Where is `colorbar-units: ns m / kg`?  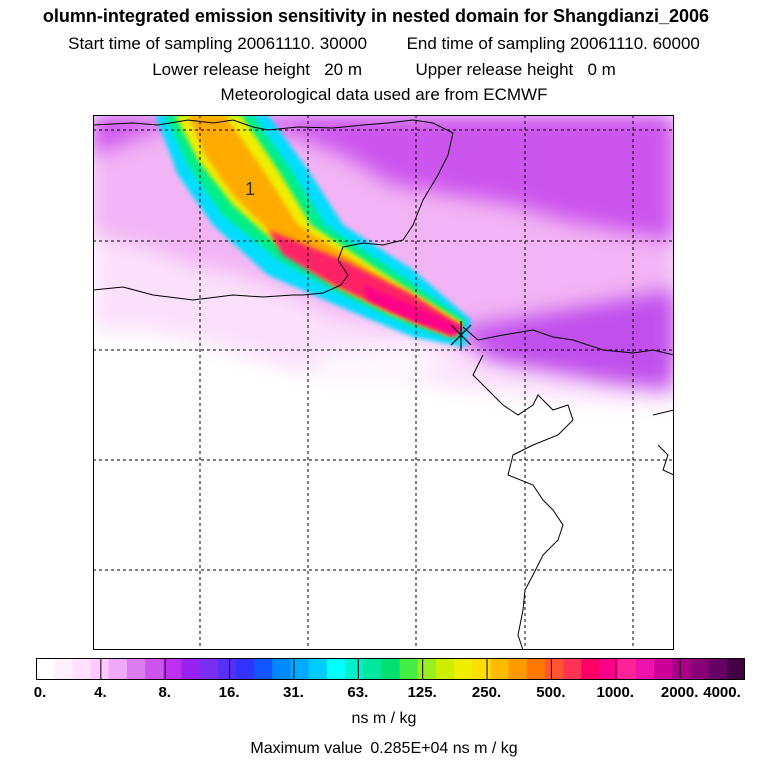
colorbar-units: ns m / kg is located at coordinates (384, 718).